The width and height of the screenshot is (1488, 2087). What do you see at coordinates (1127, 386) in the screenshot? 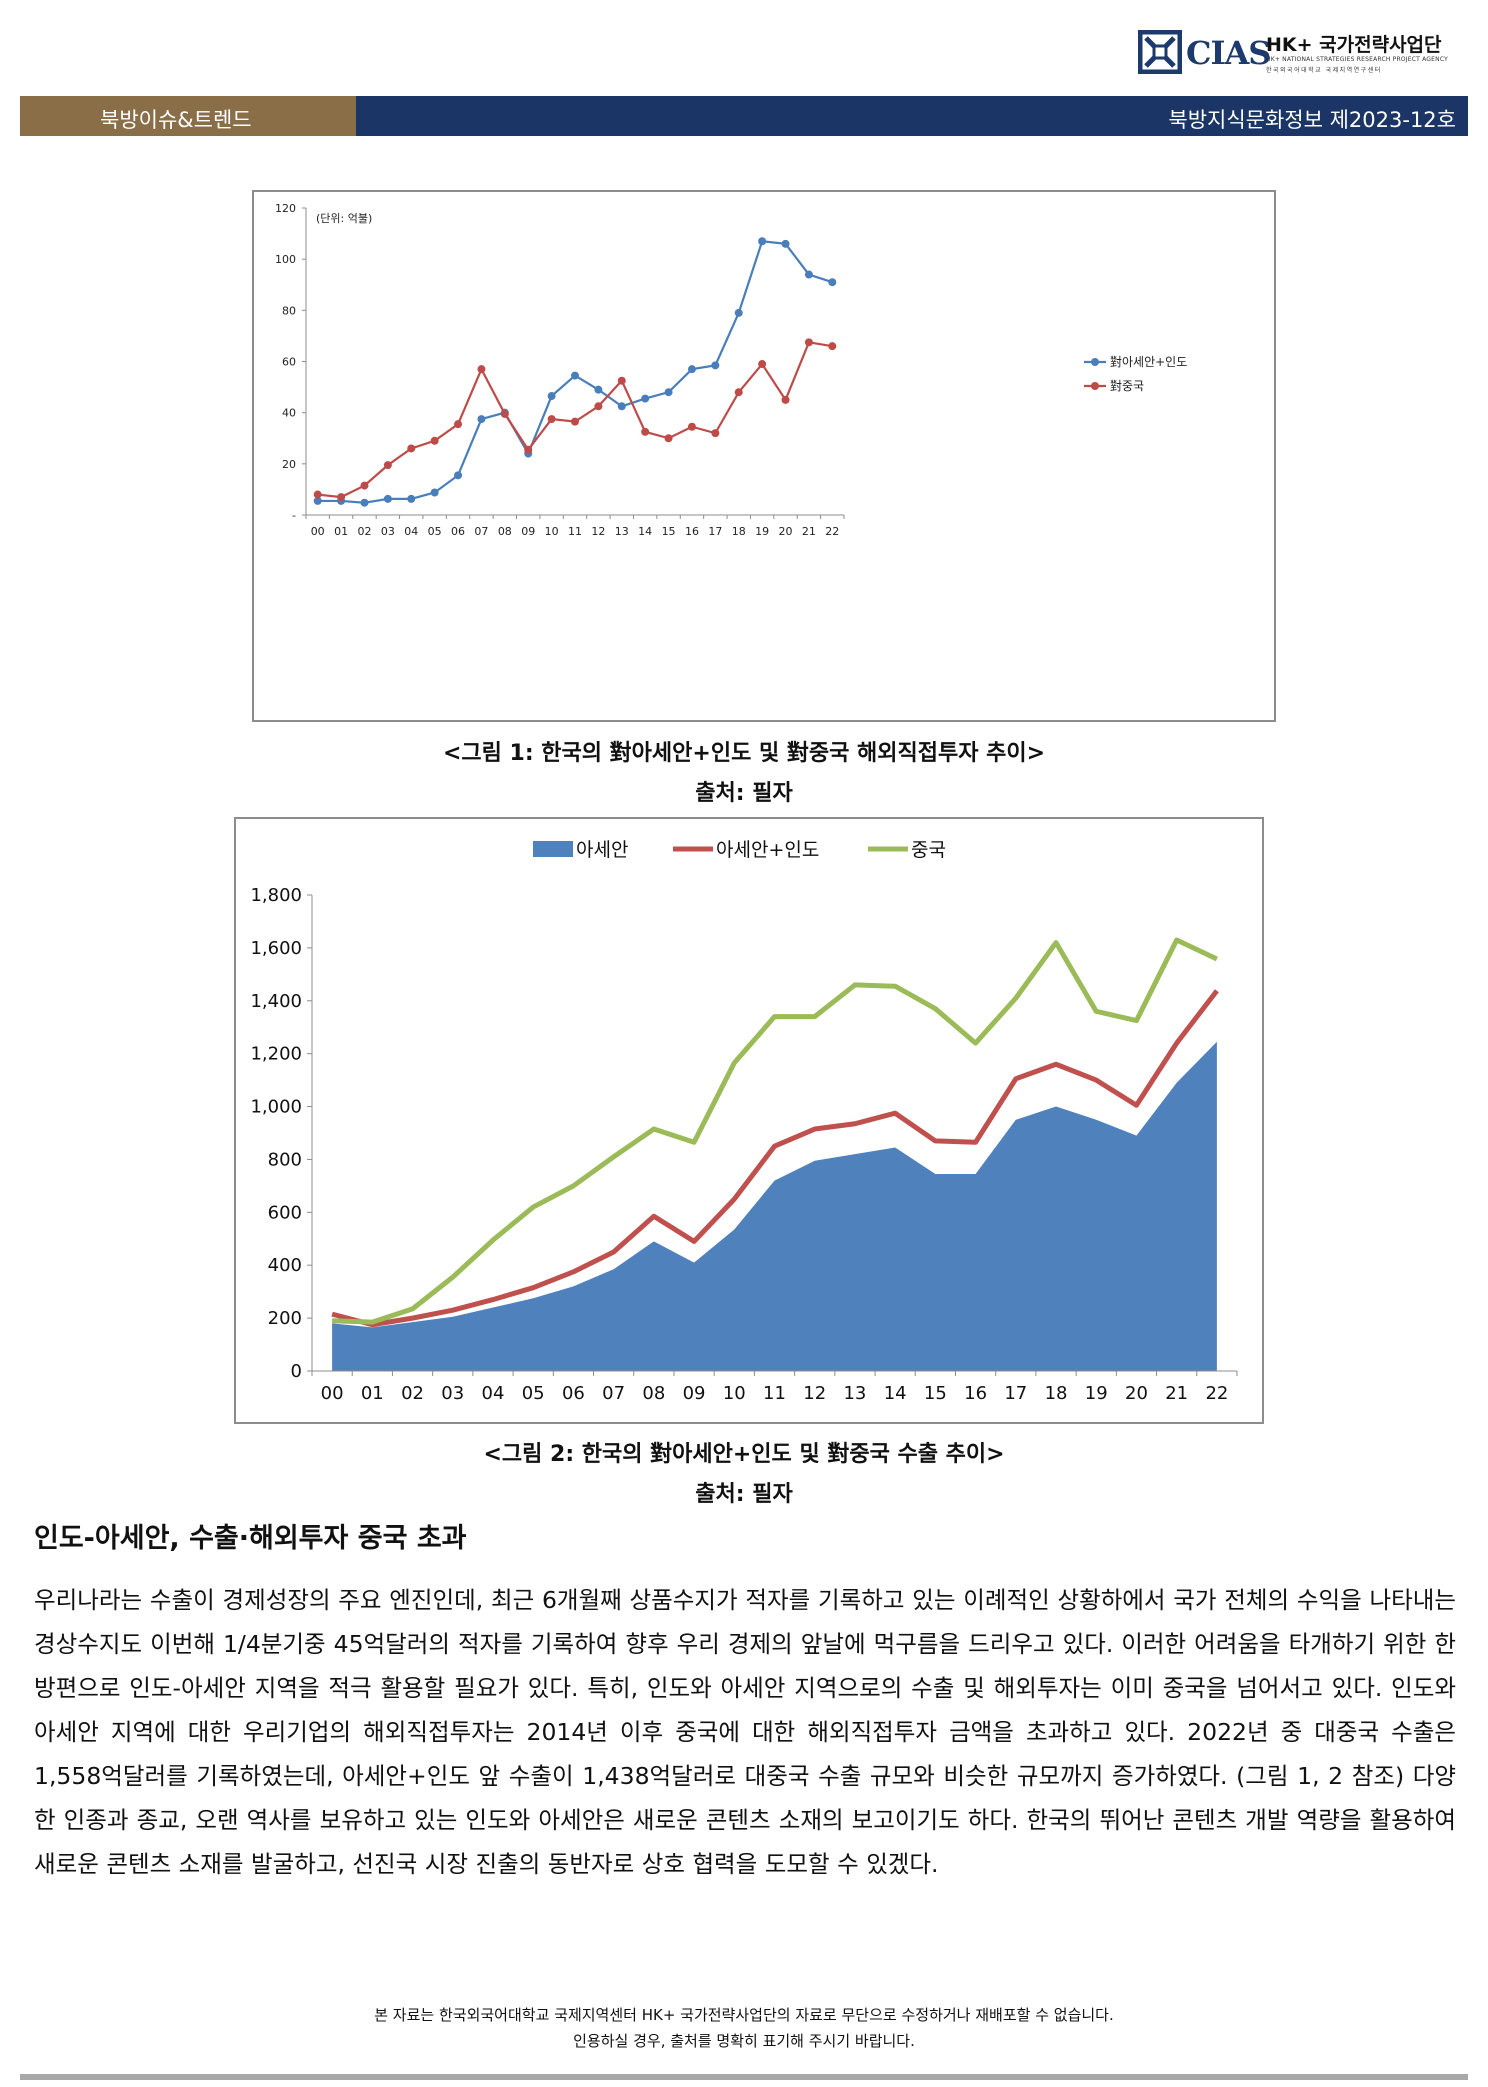
I see `legend-label: 對중국` at bounding box center [1127, 386].